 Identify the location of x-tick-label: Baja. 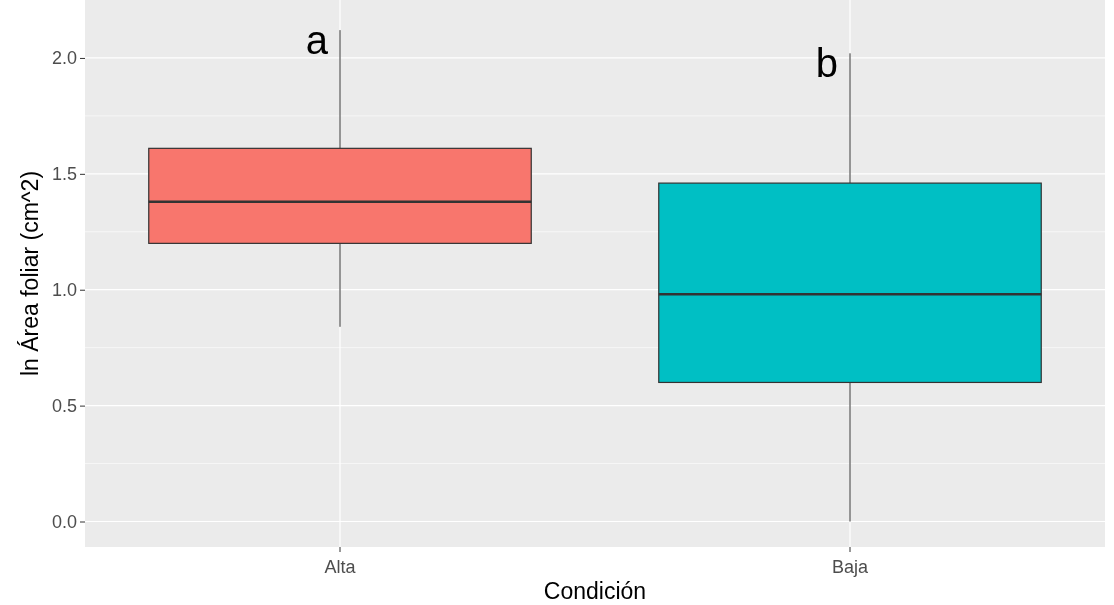
(850, 567).